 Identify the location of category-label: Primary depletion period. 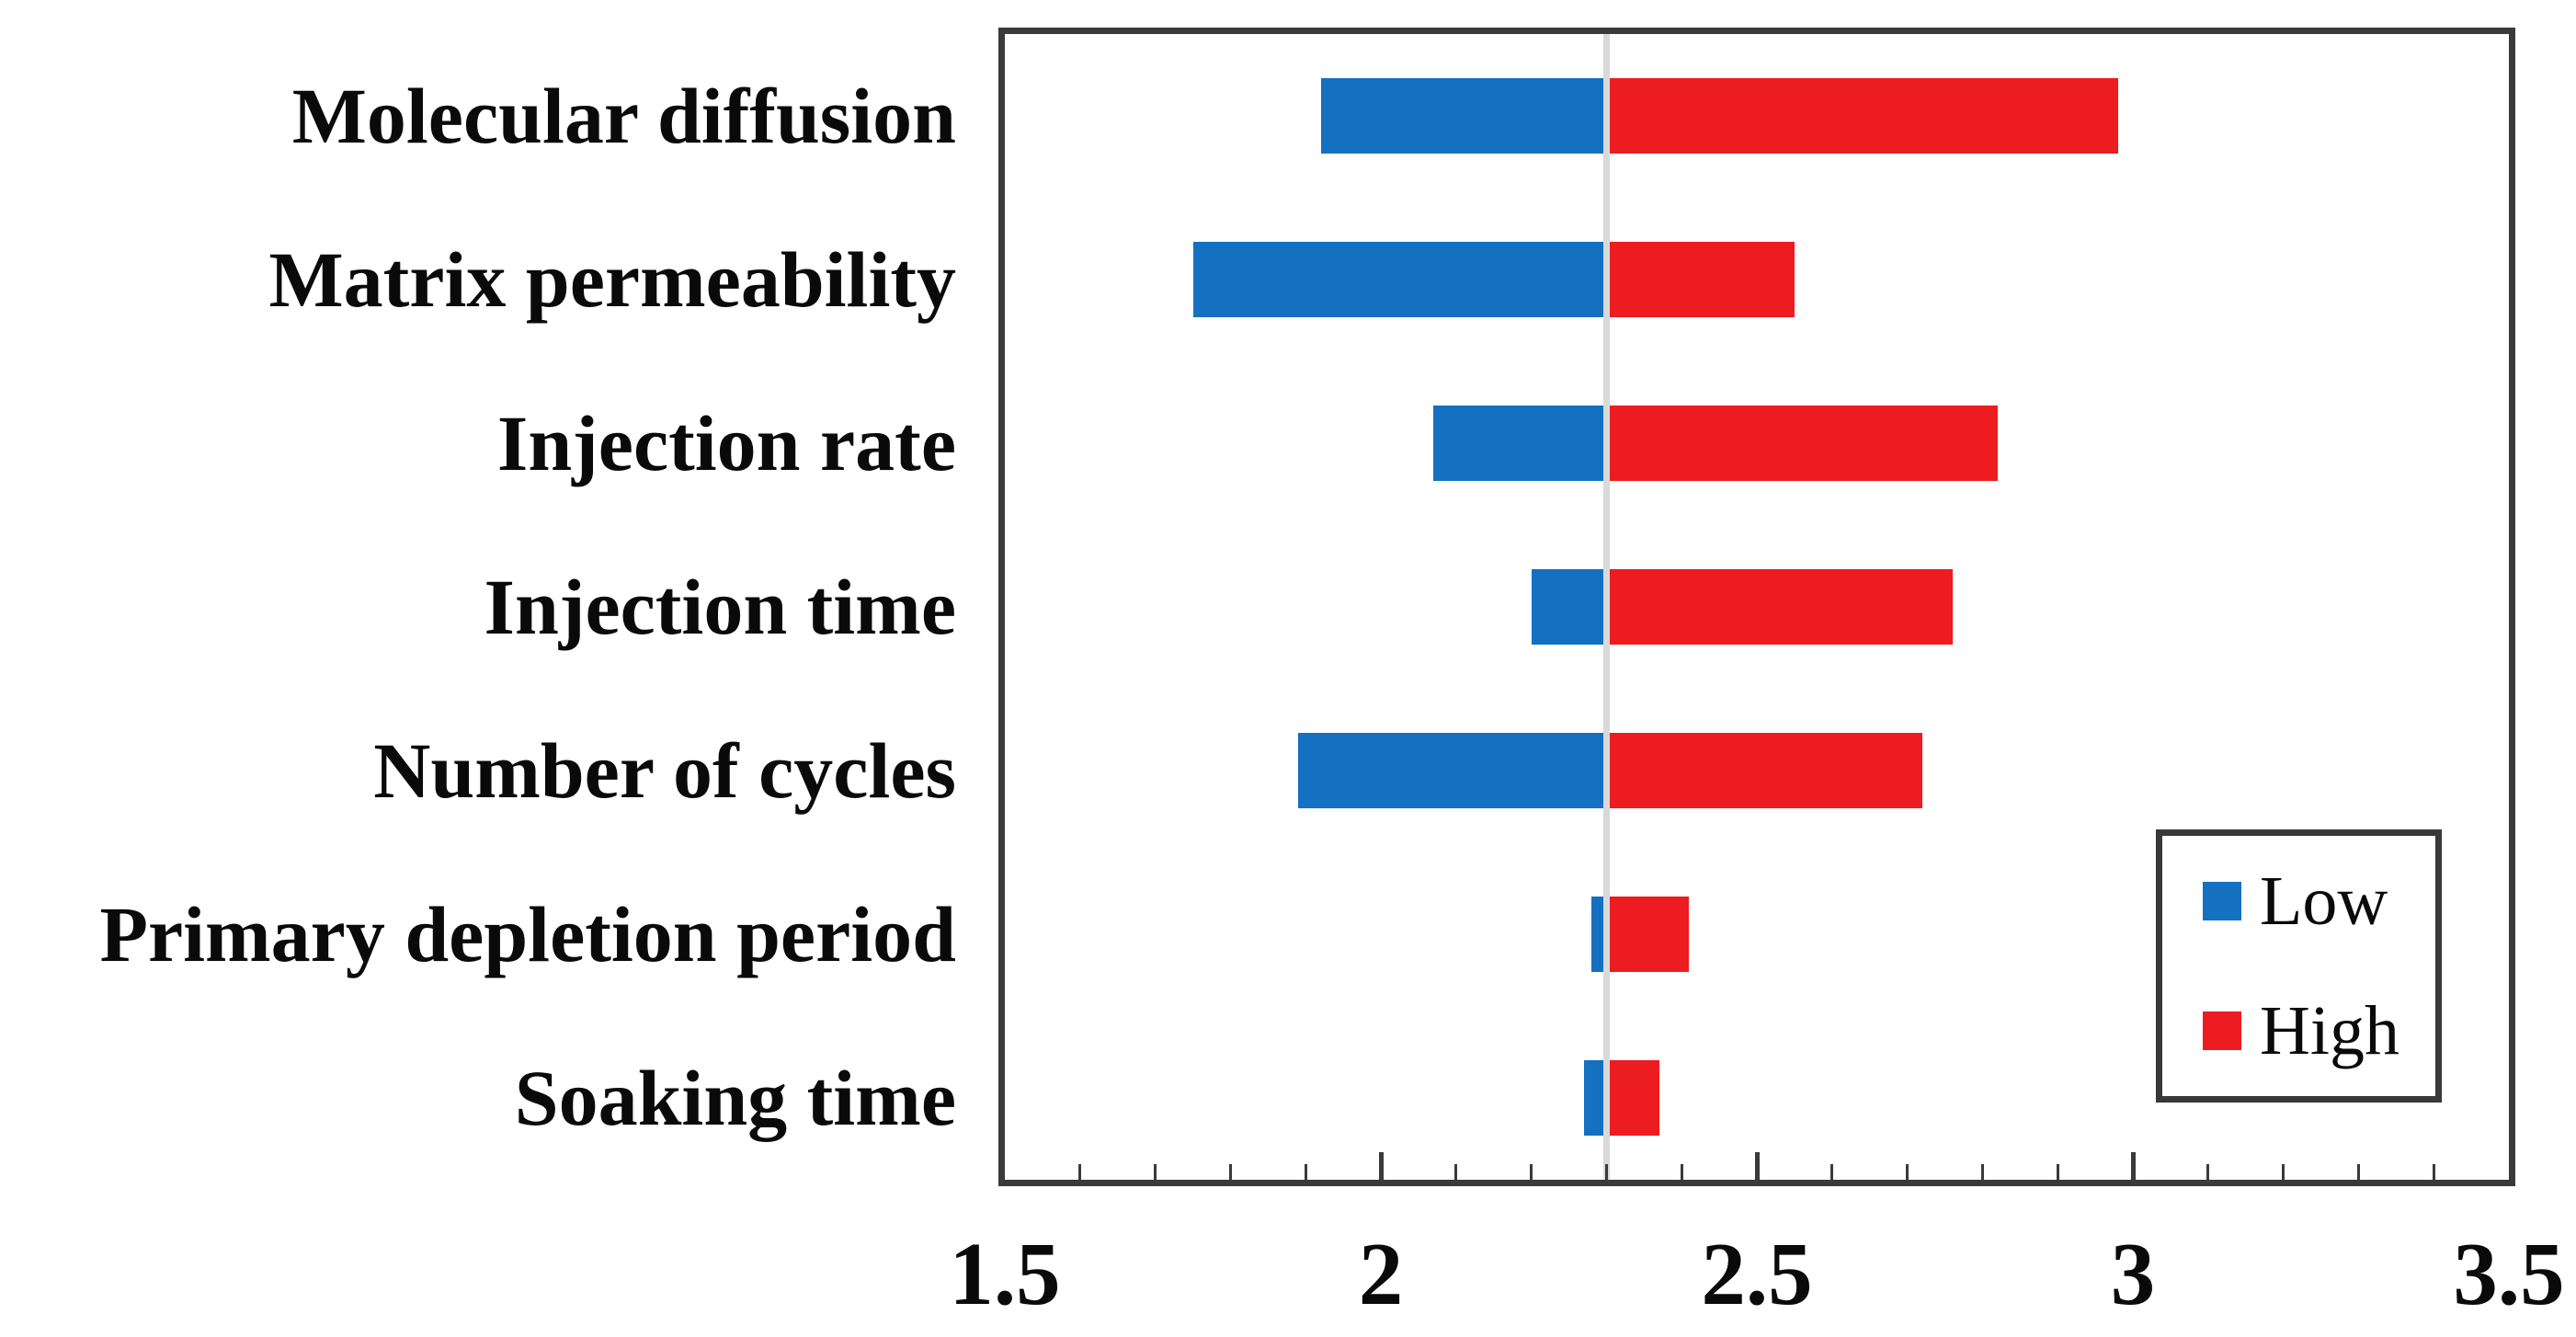
(527, 934).